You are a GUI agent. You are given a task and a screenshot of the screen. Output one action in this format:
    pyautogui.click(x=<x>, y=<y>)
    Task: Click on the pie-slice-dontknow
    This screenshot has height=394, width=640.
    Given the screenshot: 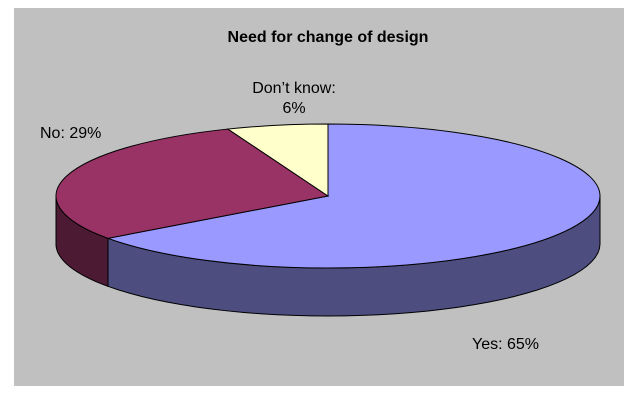 What is the action you would take?
    pyautogui.click(x=277, y=160)
    